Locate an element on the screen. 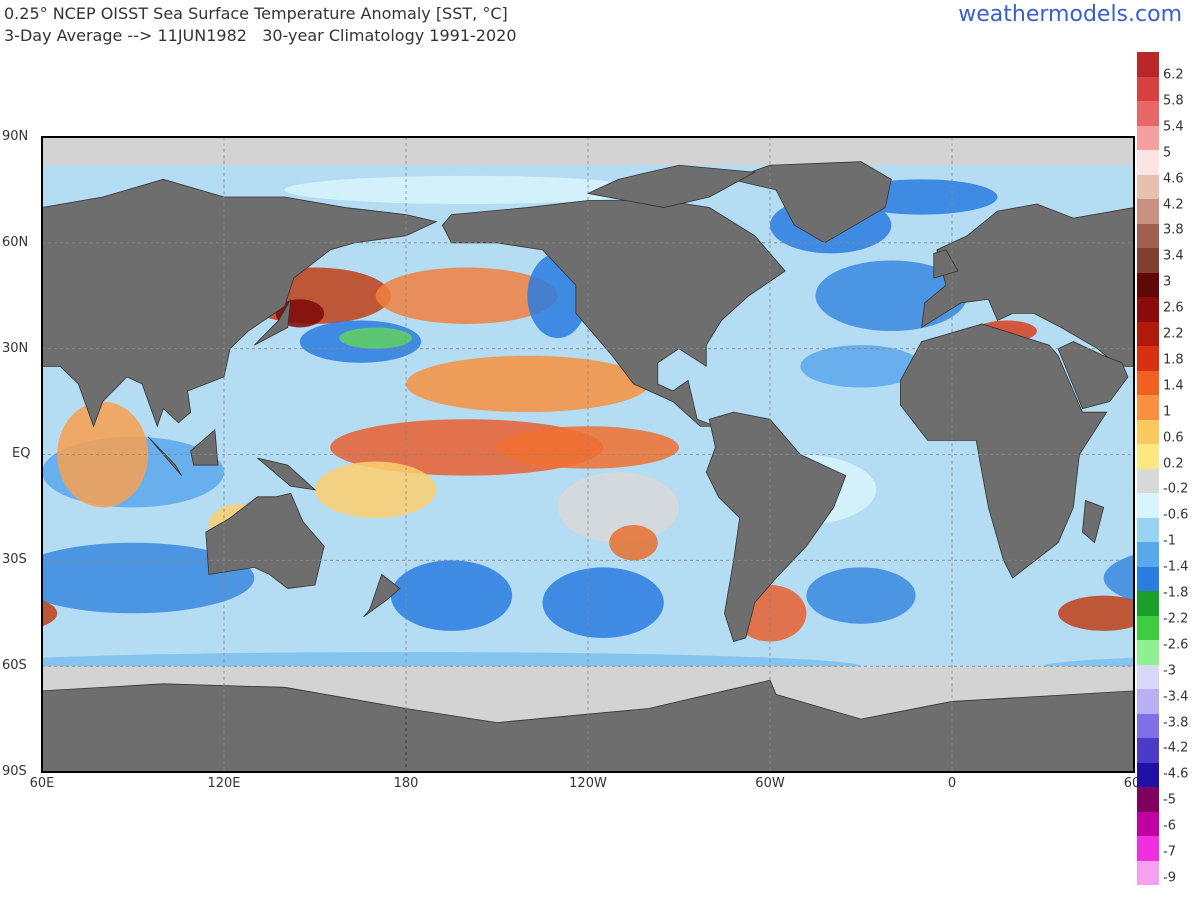  colorbar-label: -3.8 is located at coordinates (1176, 722).